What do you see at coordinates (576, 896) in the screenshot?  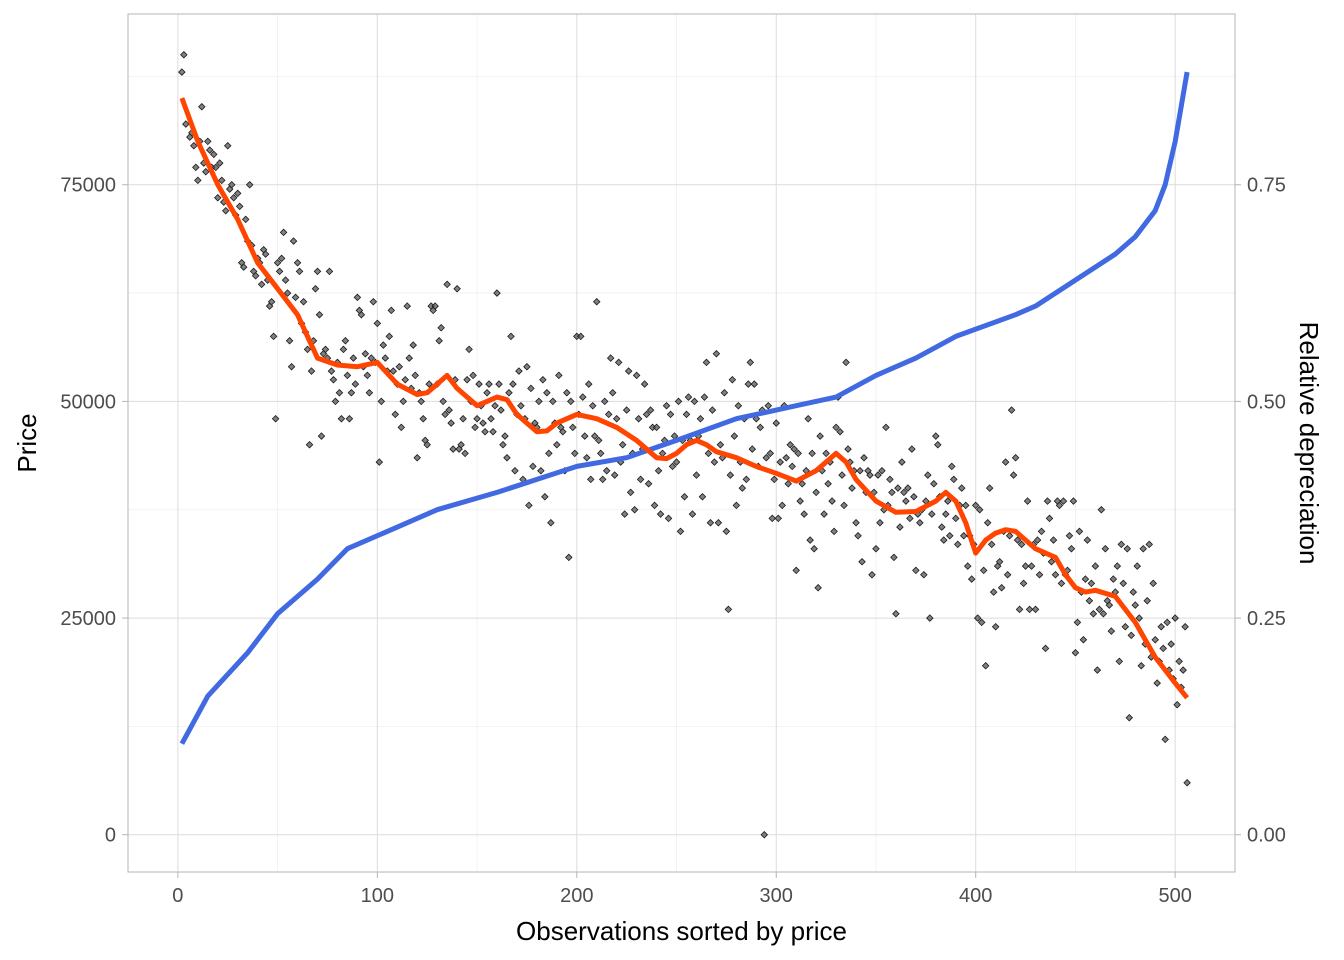 I see `x-tick-label: 200` at bounding box center [576, 896].